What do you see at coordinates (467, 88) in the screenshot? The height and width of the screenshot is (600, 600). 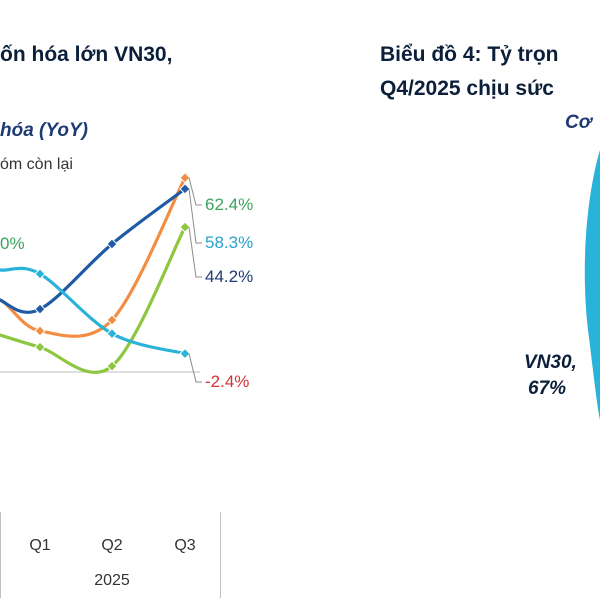 I see `right-chart-title-line2: Q4/2025 chịu sức` at bounding box center [467, 88].